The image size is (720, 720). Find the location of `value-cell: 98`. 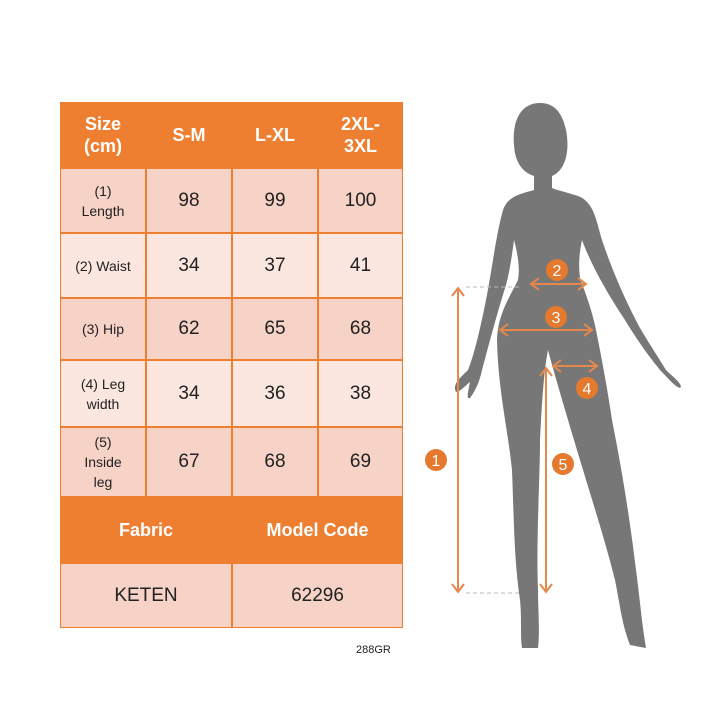

value-cell: 98 is located at coordinates (189, 200).